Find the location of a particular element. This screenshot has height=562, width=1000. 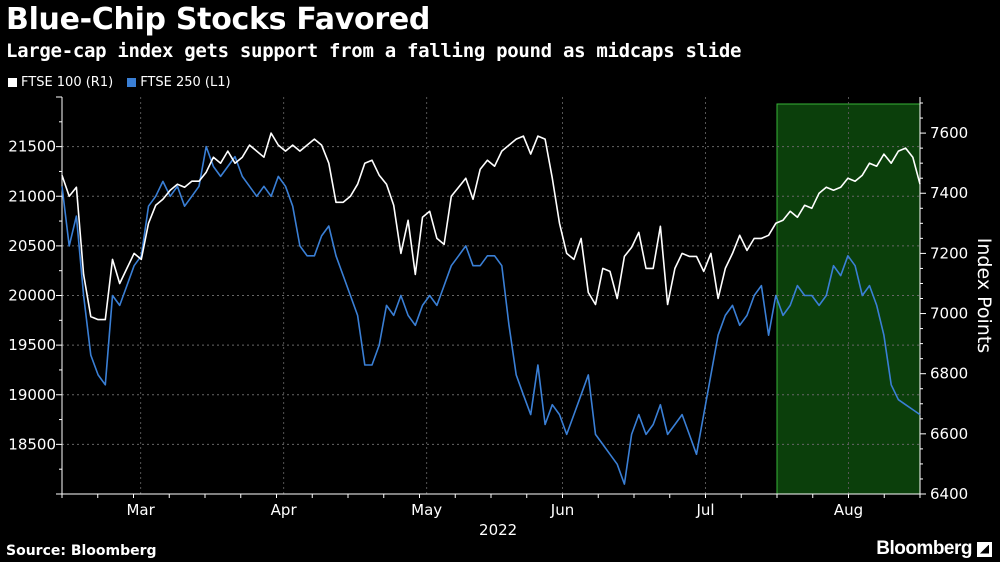

left-tick-label: 20500 is located at coordinates (32, 246).